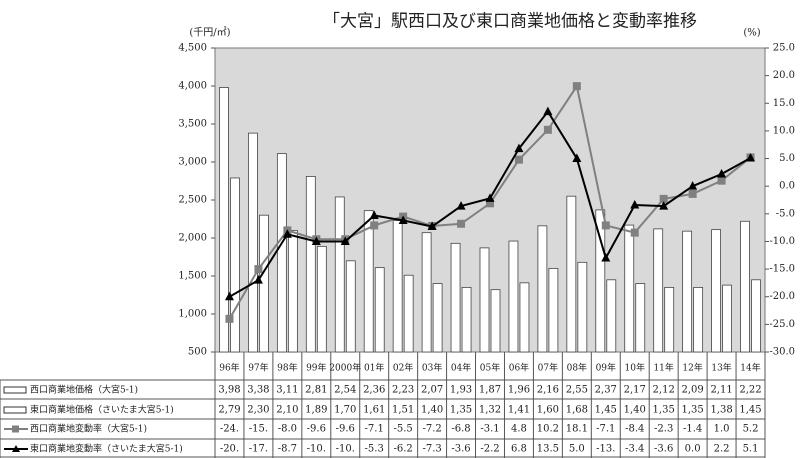  I want to click on table-cell: 1,32, so click(490, 410).